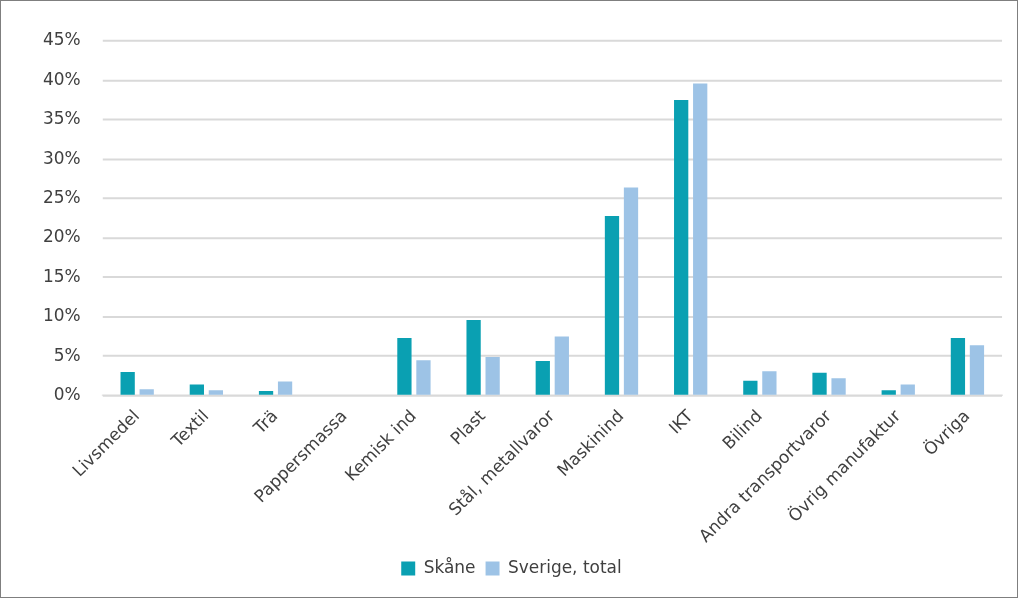 This screenshot has height=600, width=1020. I want to click on y-tick-label: 35%, so click(61, 118).